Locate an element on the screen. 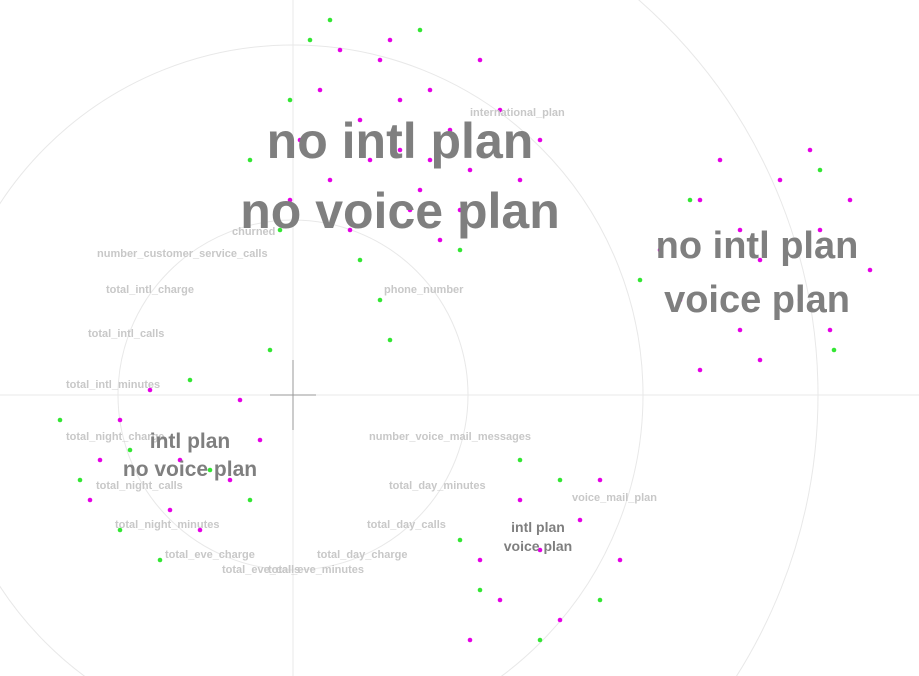 This screenshot has width=919, height=676. feature-label: churned is located at coordinates (253, 232).